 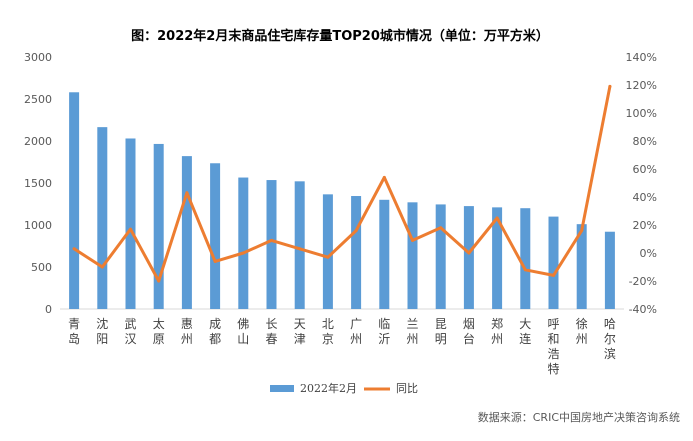 What do you see at coordinates (579, 417) in the screenshot?
I see `source-note: 数据来源：CRIC中国房地产决策咨询系统` at bounding box center [579, 417].